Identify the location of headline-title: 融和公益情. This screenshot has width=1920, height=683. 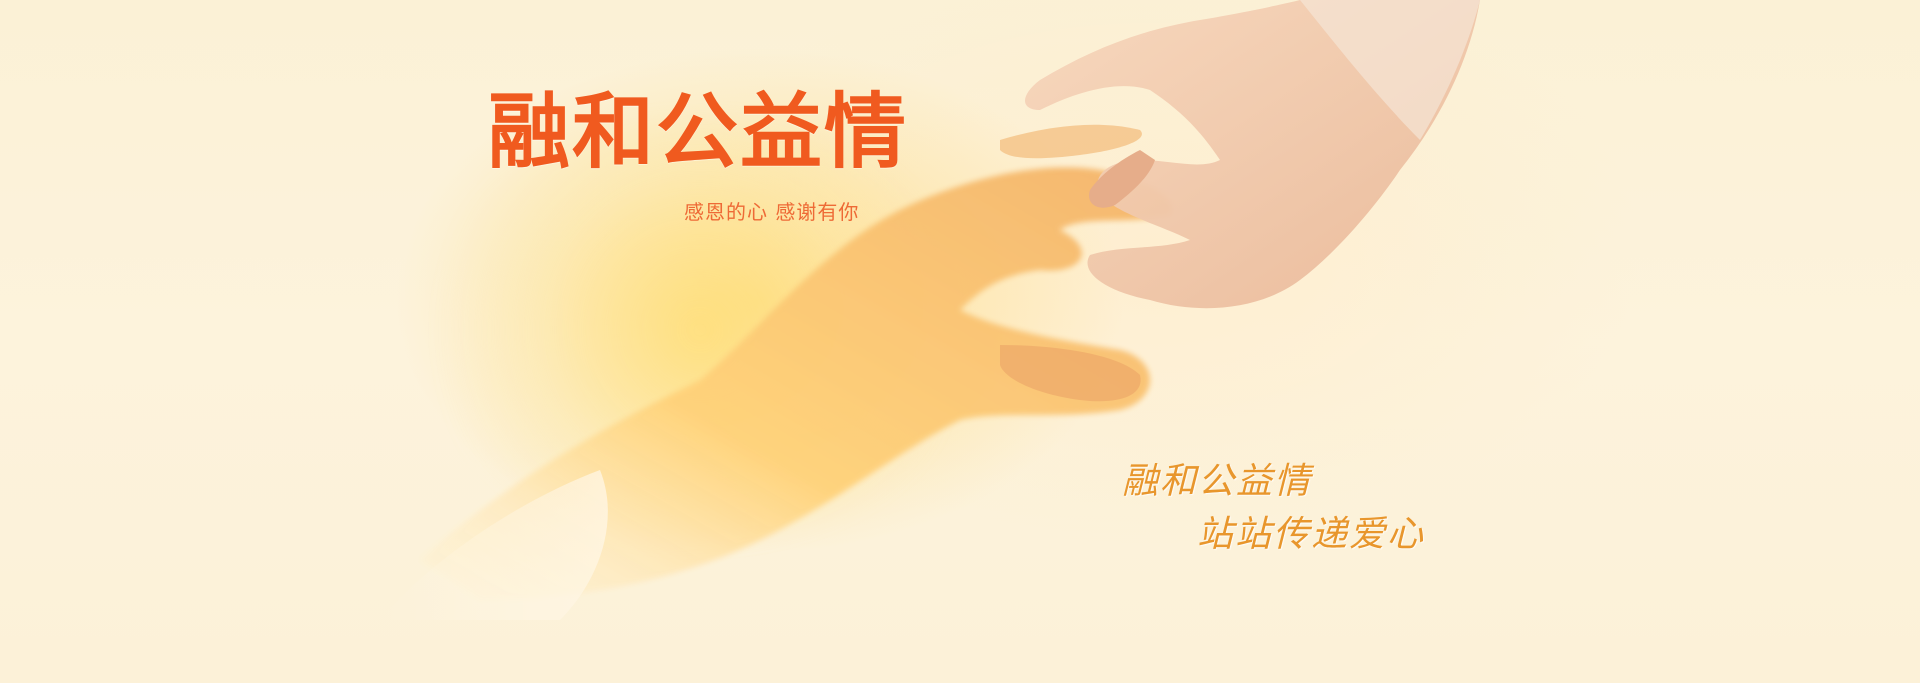
(698, 132).